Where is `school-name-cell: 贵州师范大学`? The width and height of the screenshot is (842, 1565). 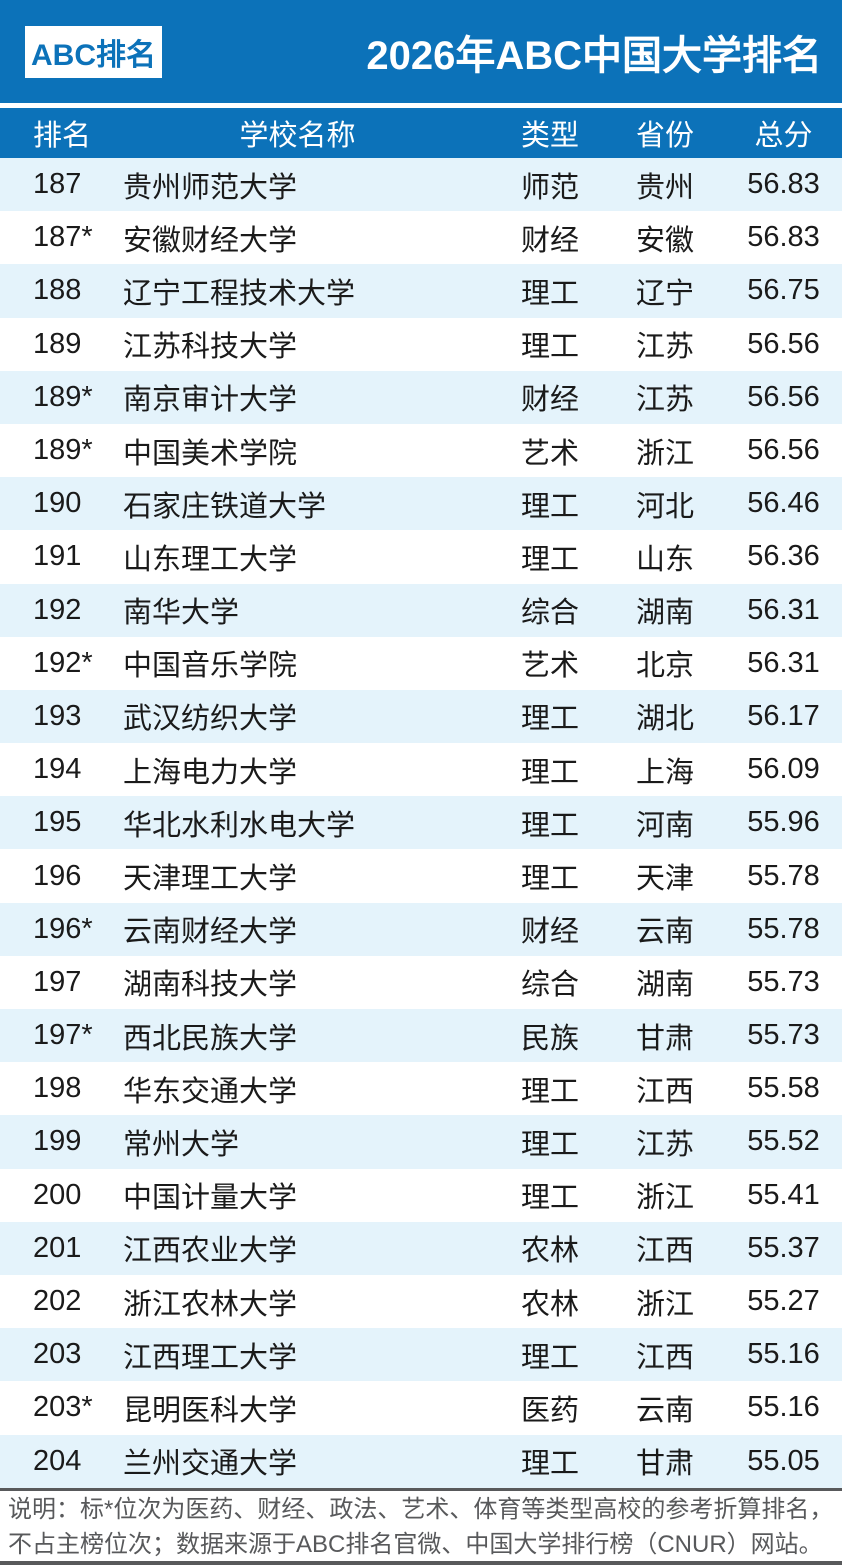
school-name-cell: 贵州师范大学 is located at coordinates (210, 187).